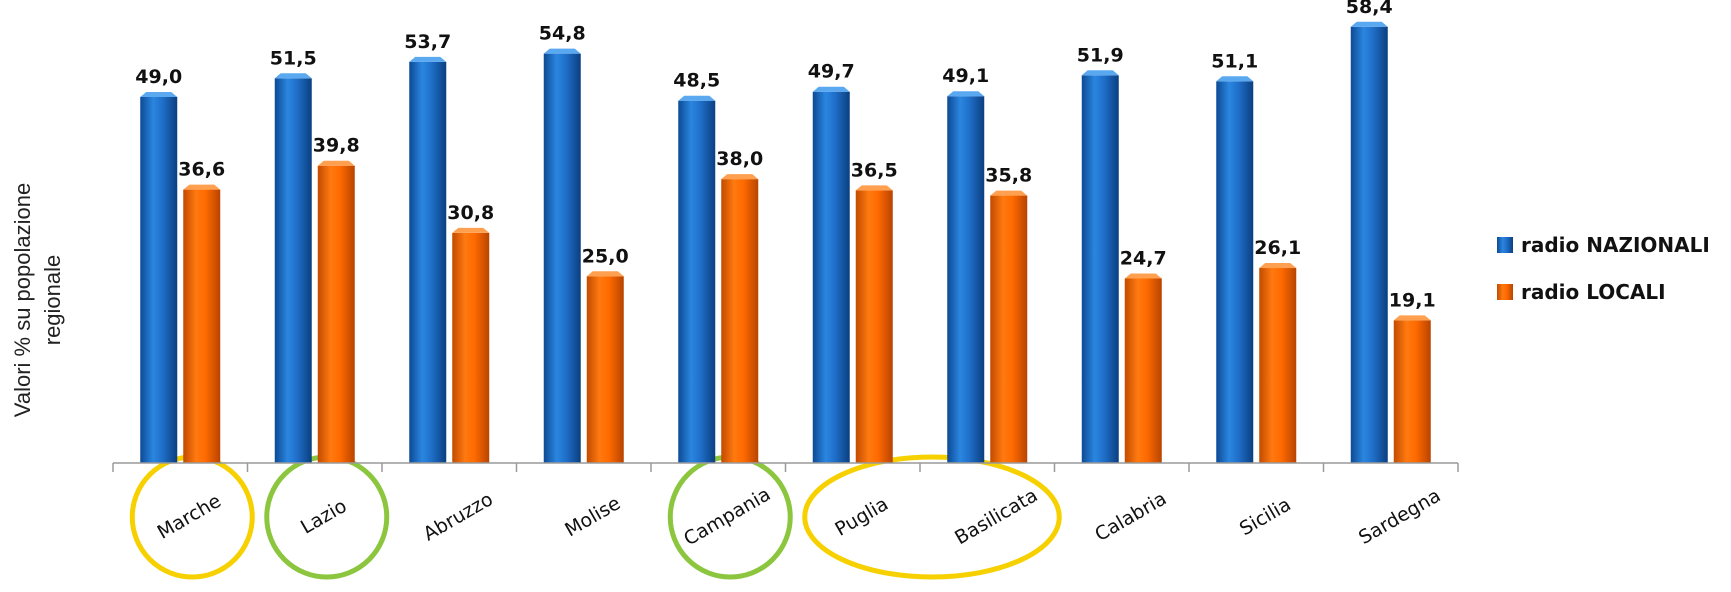 The width and height of the screenshot is (1731, 592). Describe the element at coordinates (458, 516) in the screenshot. I see `category-label: Abruzzo` at that location.